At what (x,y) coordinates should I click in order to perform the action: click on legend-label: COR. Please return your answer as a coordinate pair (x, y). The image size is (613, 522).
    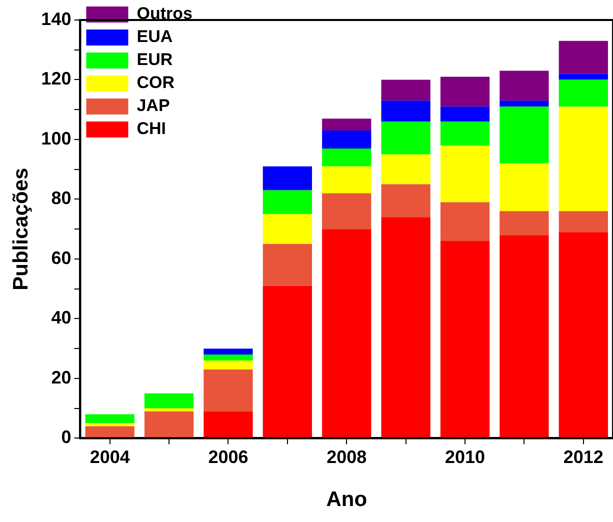
    Looking at the image, I should click on (155, 82).